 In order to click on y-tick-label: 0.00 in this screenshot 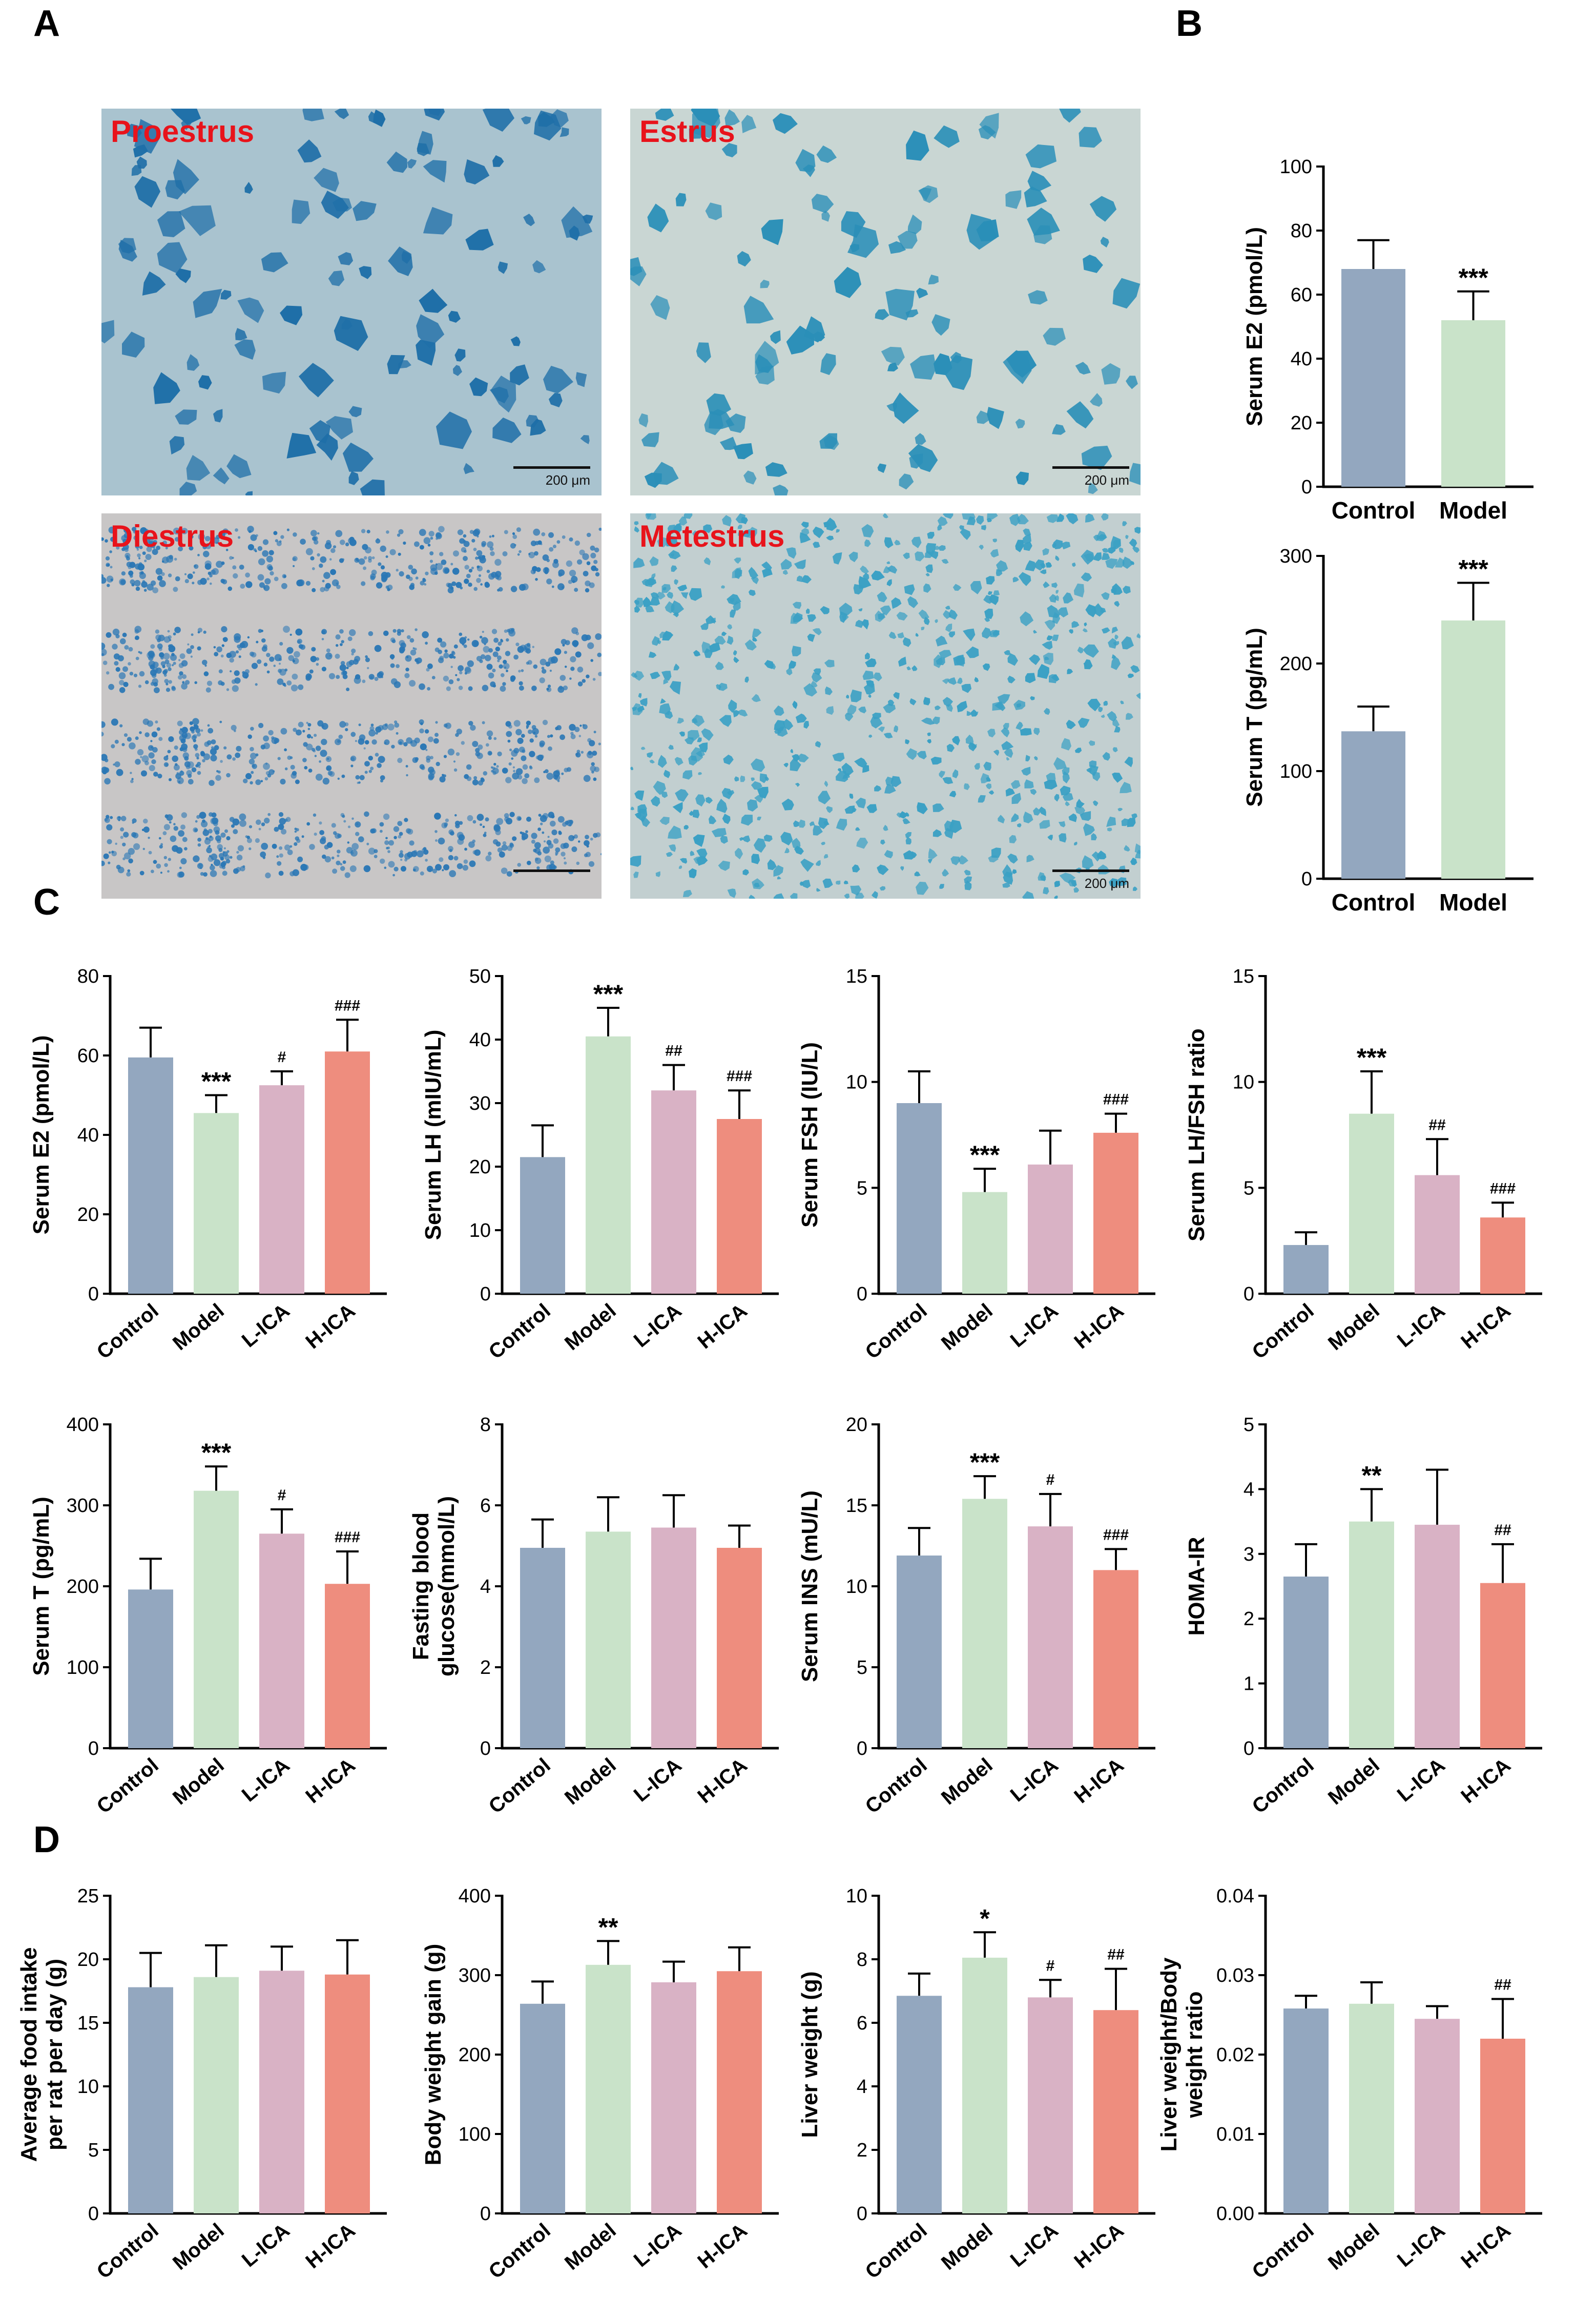, I will do `click(1235, 2214)`.